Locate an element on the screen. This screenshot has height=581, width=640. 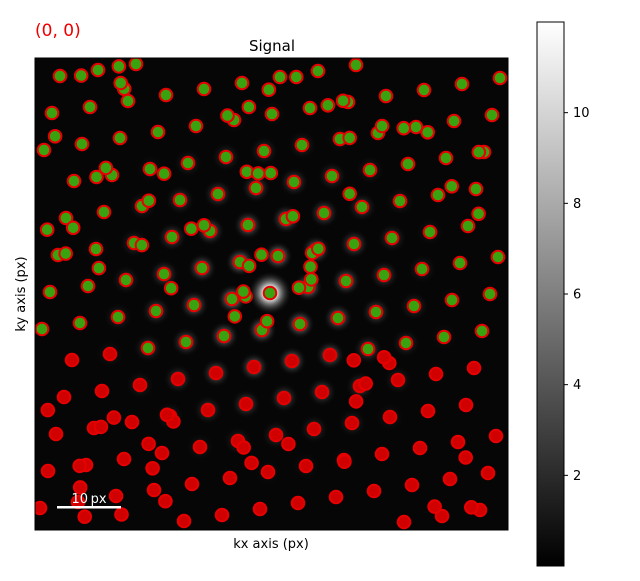
scalebar-line is located at coordinates (89, 507).